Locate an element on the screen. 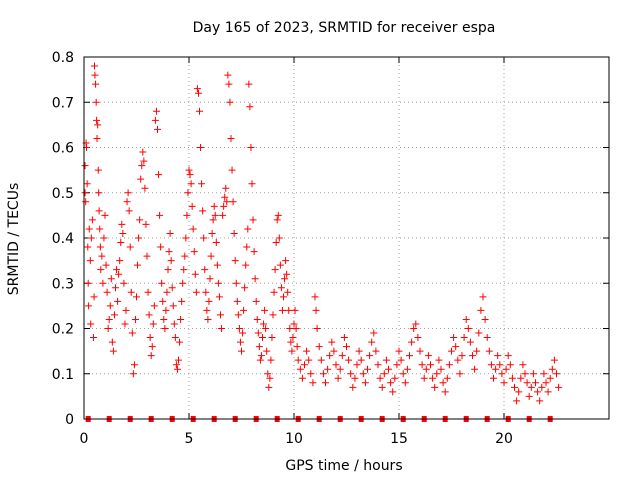  y-tick-label: 0.8 is located at coordinates (63, 58).